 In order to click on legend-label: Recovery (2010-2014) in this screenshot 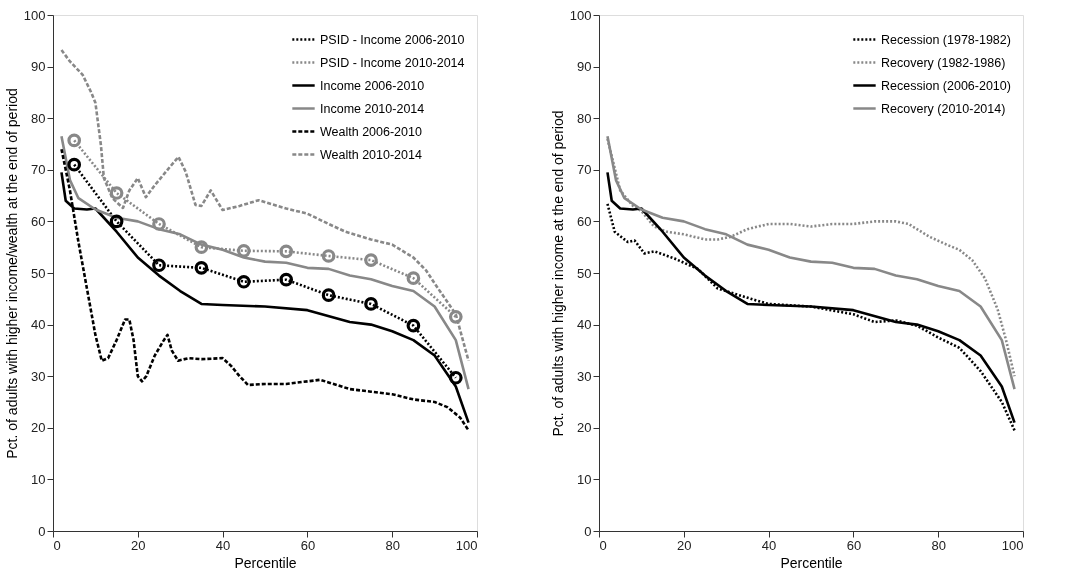, I will do `click(943, 108)`.